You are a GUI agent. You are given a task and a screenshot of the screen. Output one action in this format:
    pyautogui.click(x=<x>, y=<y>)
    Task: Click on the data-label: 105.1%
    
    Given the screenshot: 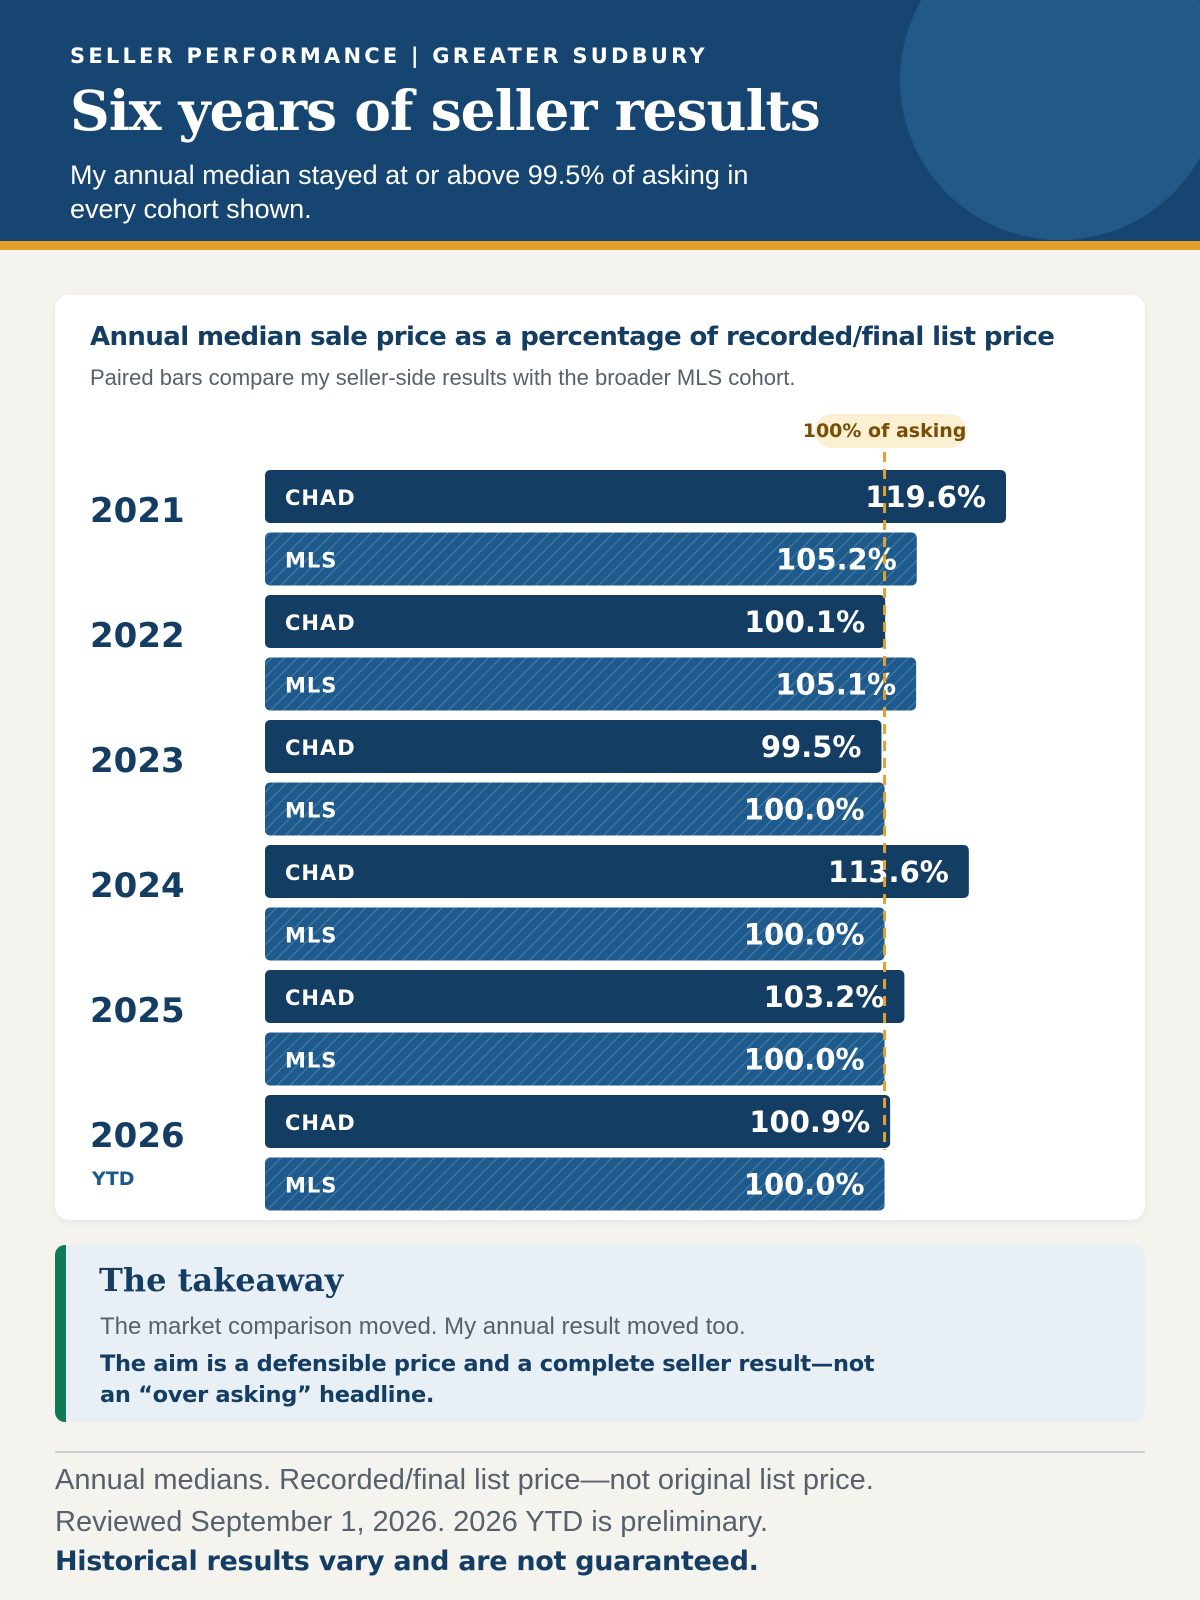 What is the action you would take?
    pyautogui.click(x=835, y=685)
    